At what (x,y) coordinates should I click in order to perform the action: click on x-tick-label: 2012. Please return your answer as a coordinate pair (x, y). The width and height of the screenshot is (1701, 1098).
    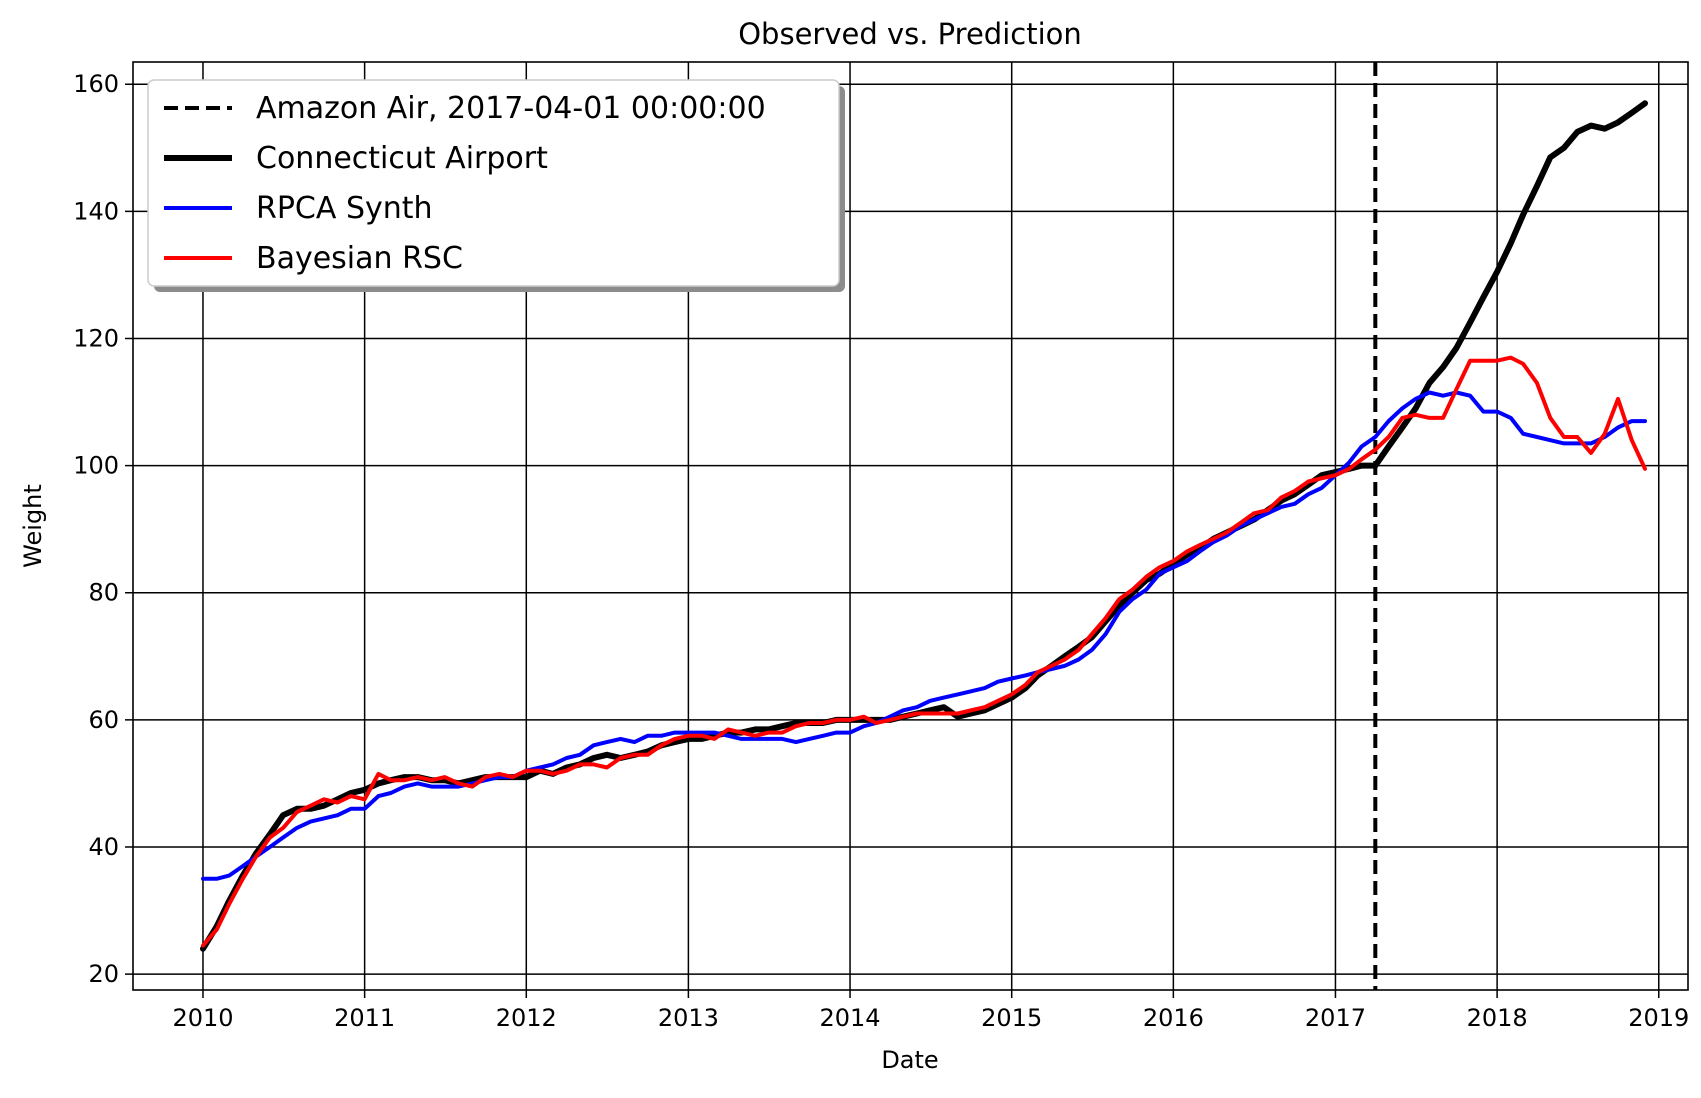
    Looking at the image, I should click on (526, 1018).